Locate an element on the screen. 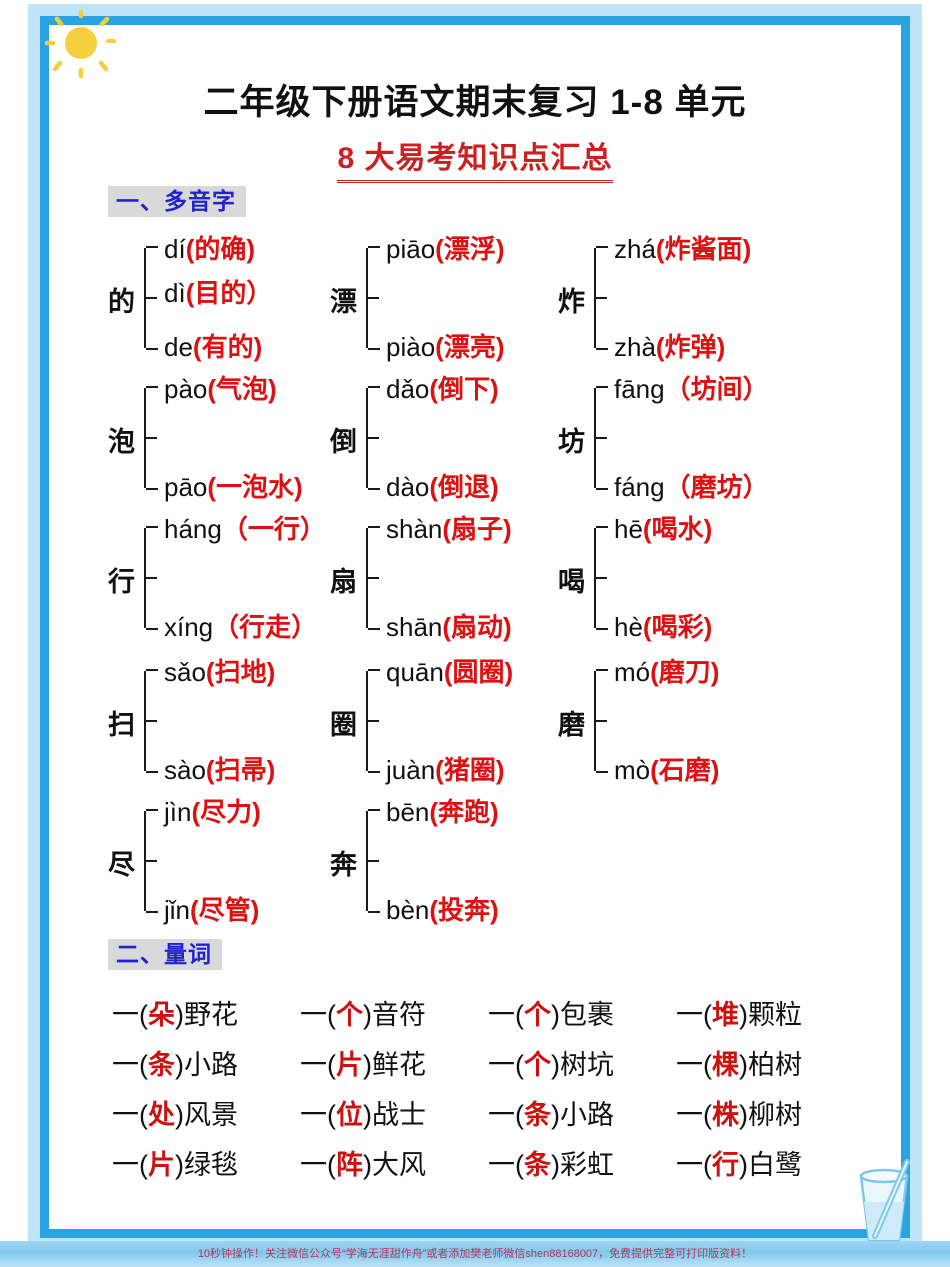 The width and height of the screenshot is (950, 1267). polyphonic-reading: de(有的) is located at coordinates (213, 347).